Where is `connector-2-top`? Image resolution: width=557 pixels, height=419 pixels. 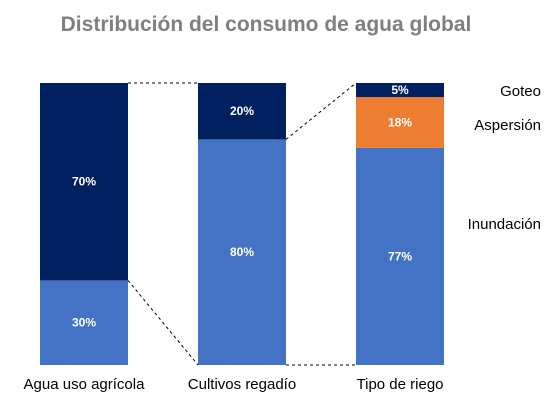 connector-2-top is located at coordinates (321, 111).